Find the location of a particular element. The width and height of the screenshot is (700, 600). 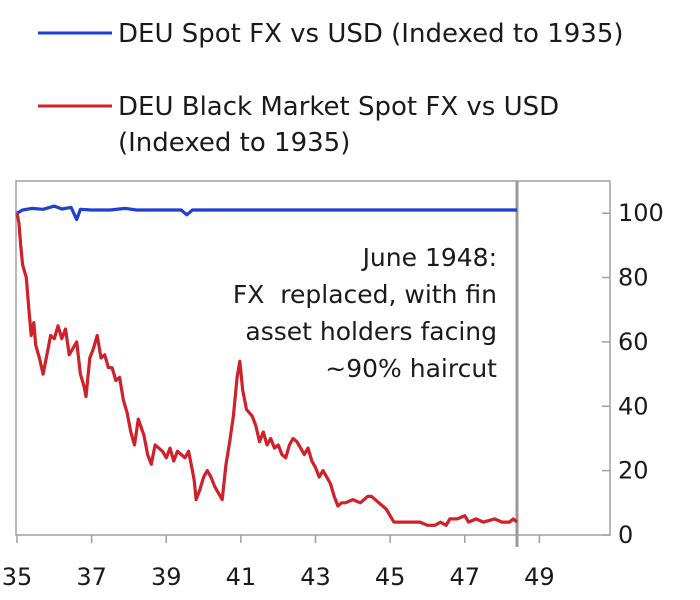

y-axis: 0 20 40 60 80 100 is located at coordinates (633, 374).